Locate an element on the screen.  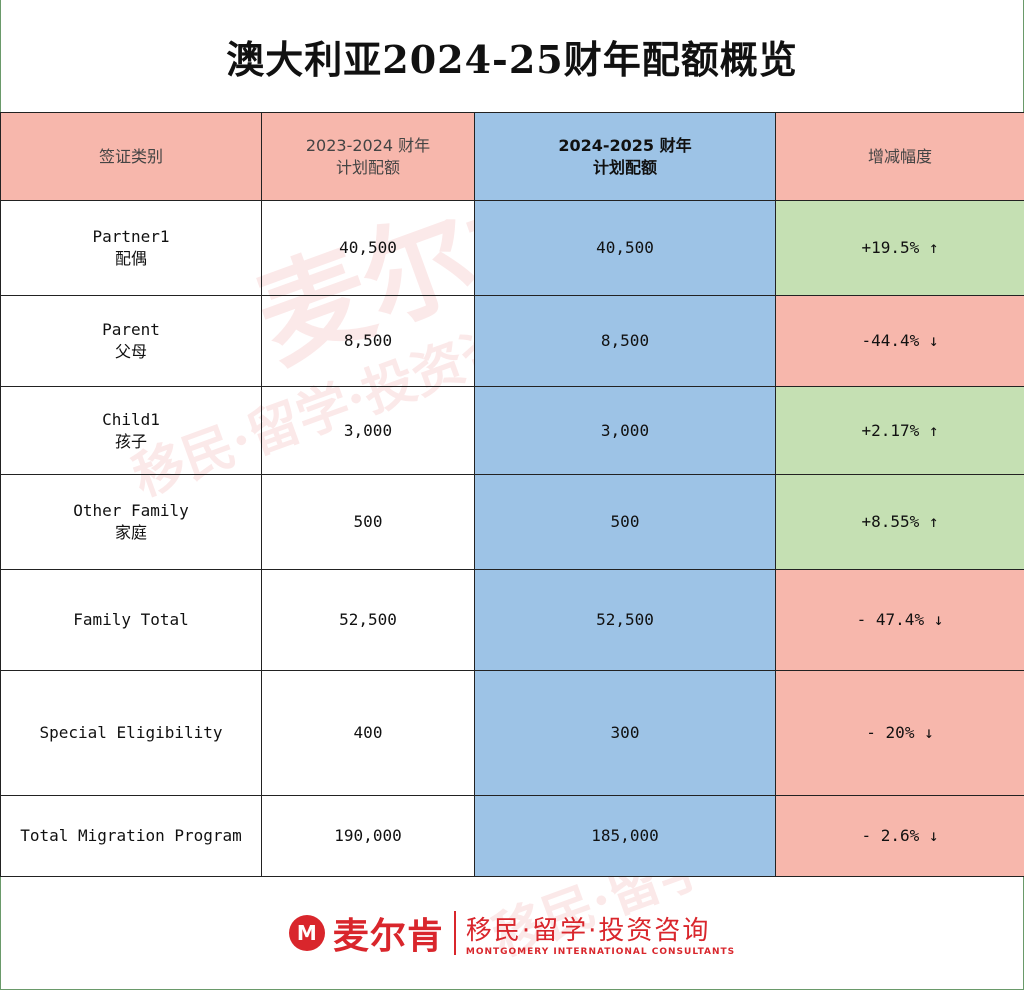
slogan-text: 移民·留学·投资咨询 is located at coordinates (588, 930).